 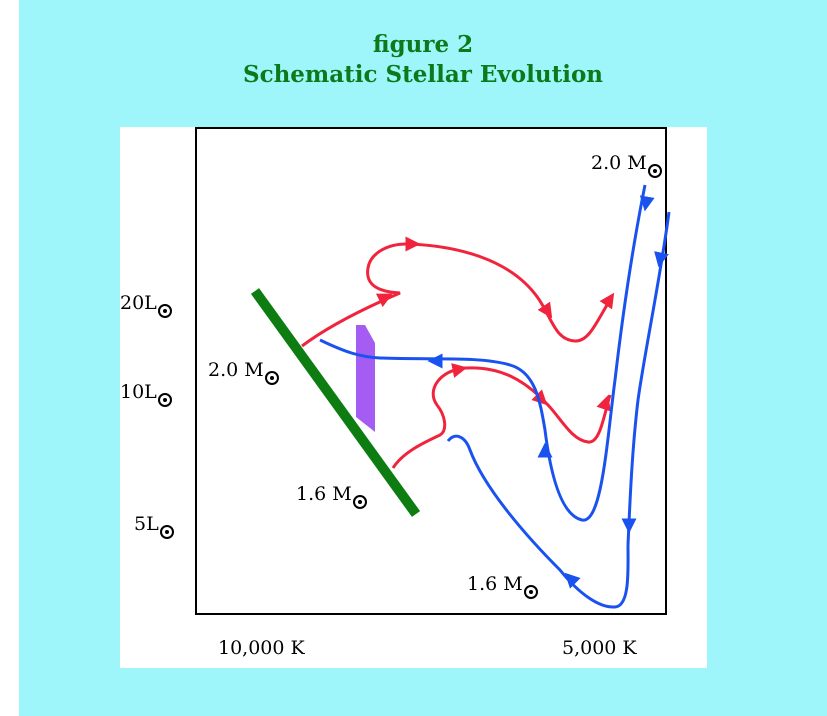 I want to click on red-arrow-2-0-c, so click(x=545, y=310).